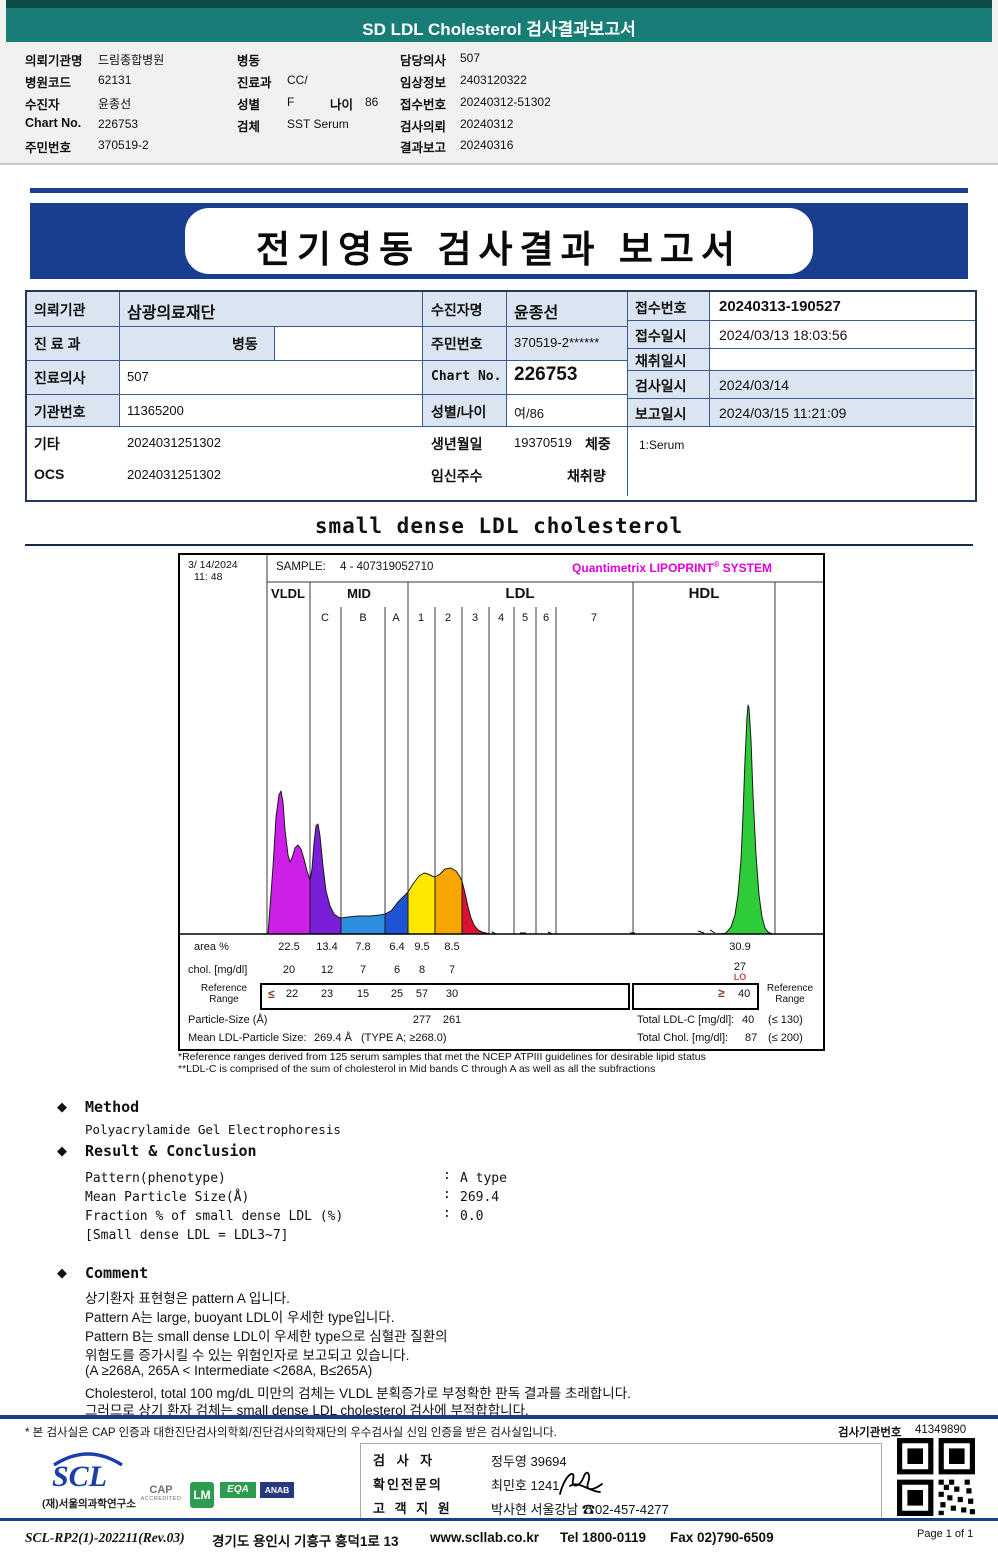 The image size is (998, 1564). I want to click on band-gridlines, so click(544, 744).